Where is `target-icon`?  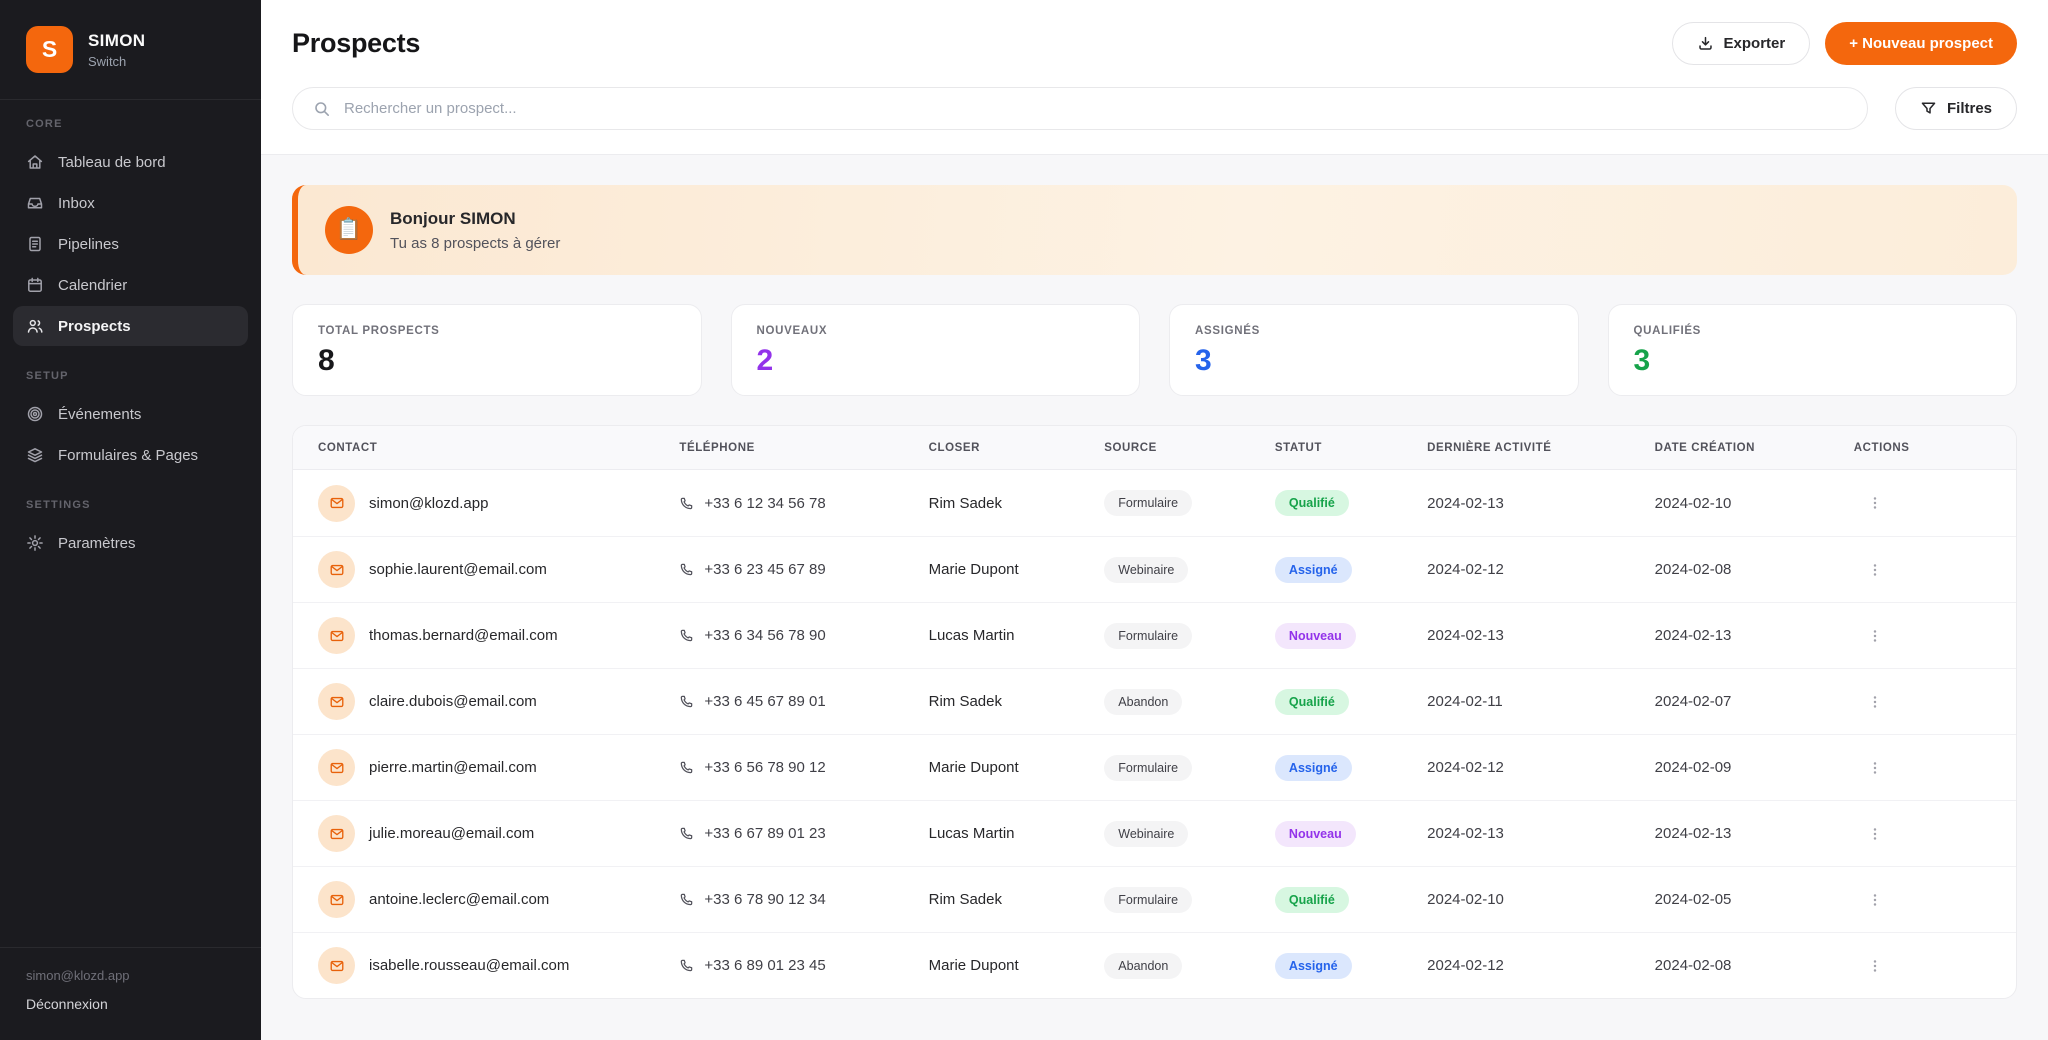 target-icon is located at coordinates (35, 414).